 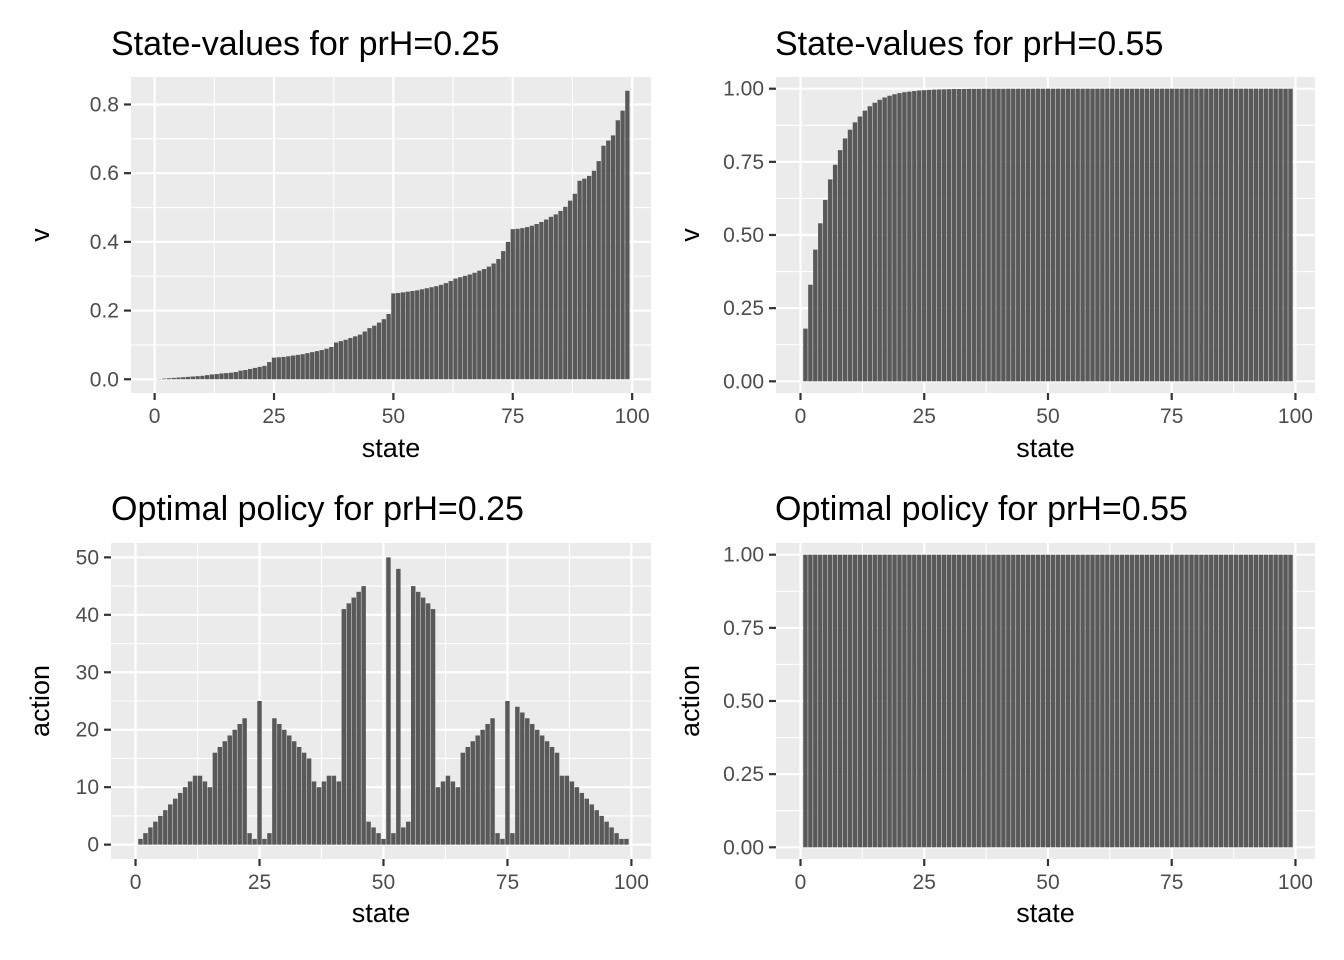 What do you see at coordinates (273, 416) in the screenshot?
I see `x-tick-label: 25` at bounding box center [273, 416].